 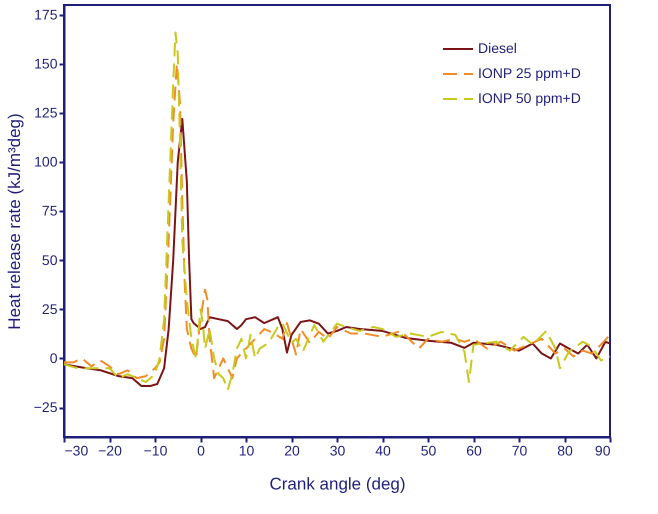 What do you see at coordinates (46, 63) in the screenshot?
I see `y-tick-label: 150` at bounding box center [46, 63].